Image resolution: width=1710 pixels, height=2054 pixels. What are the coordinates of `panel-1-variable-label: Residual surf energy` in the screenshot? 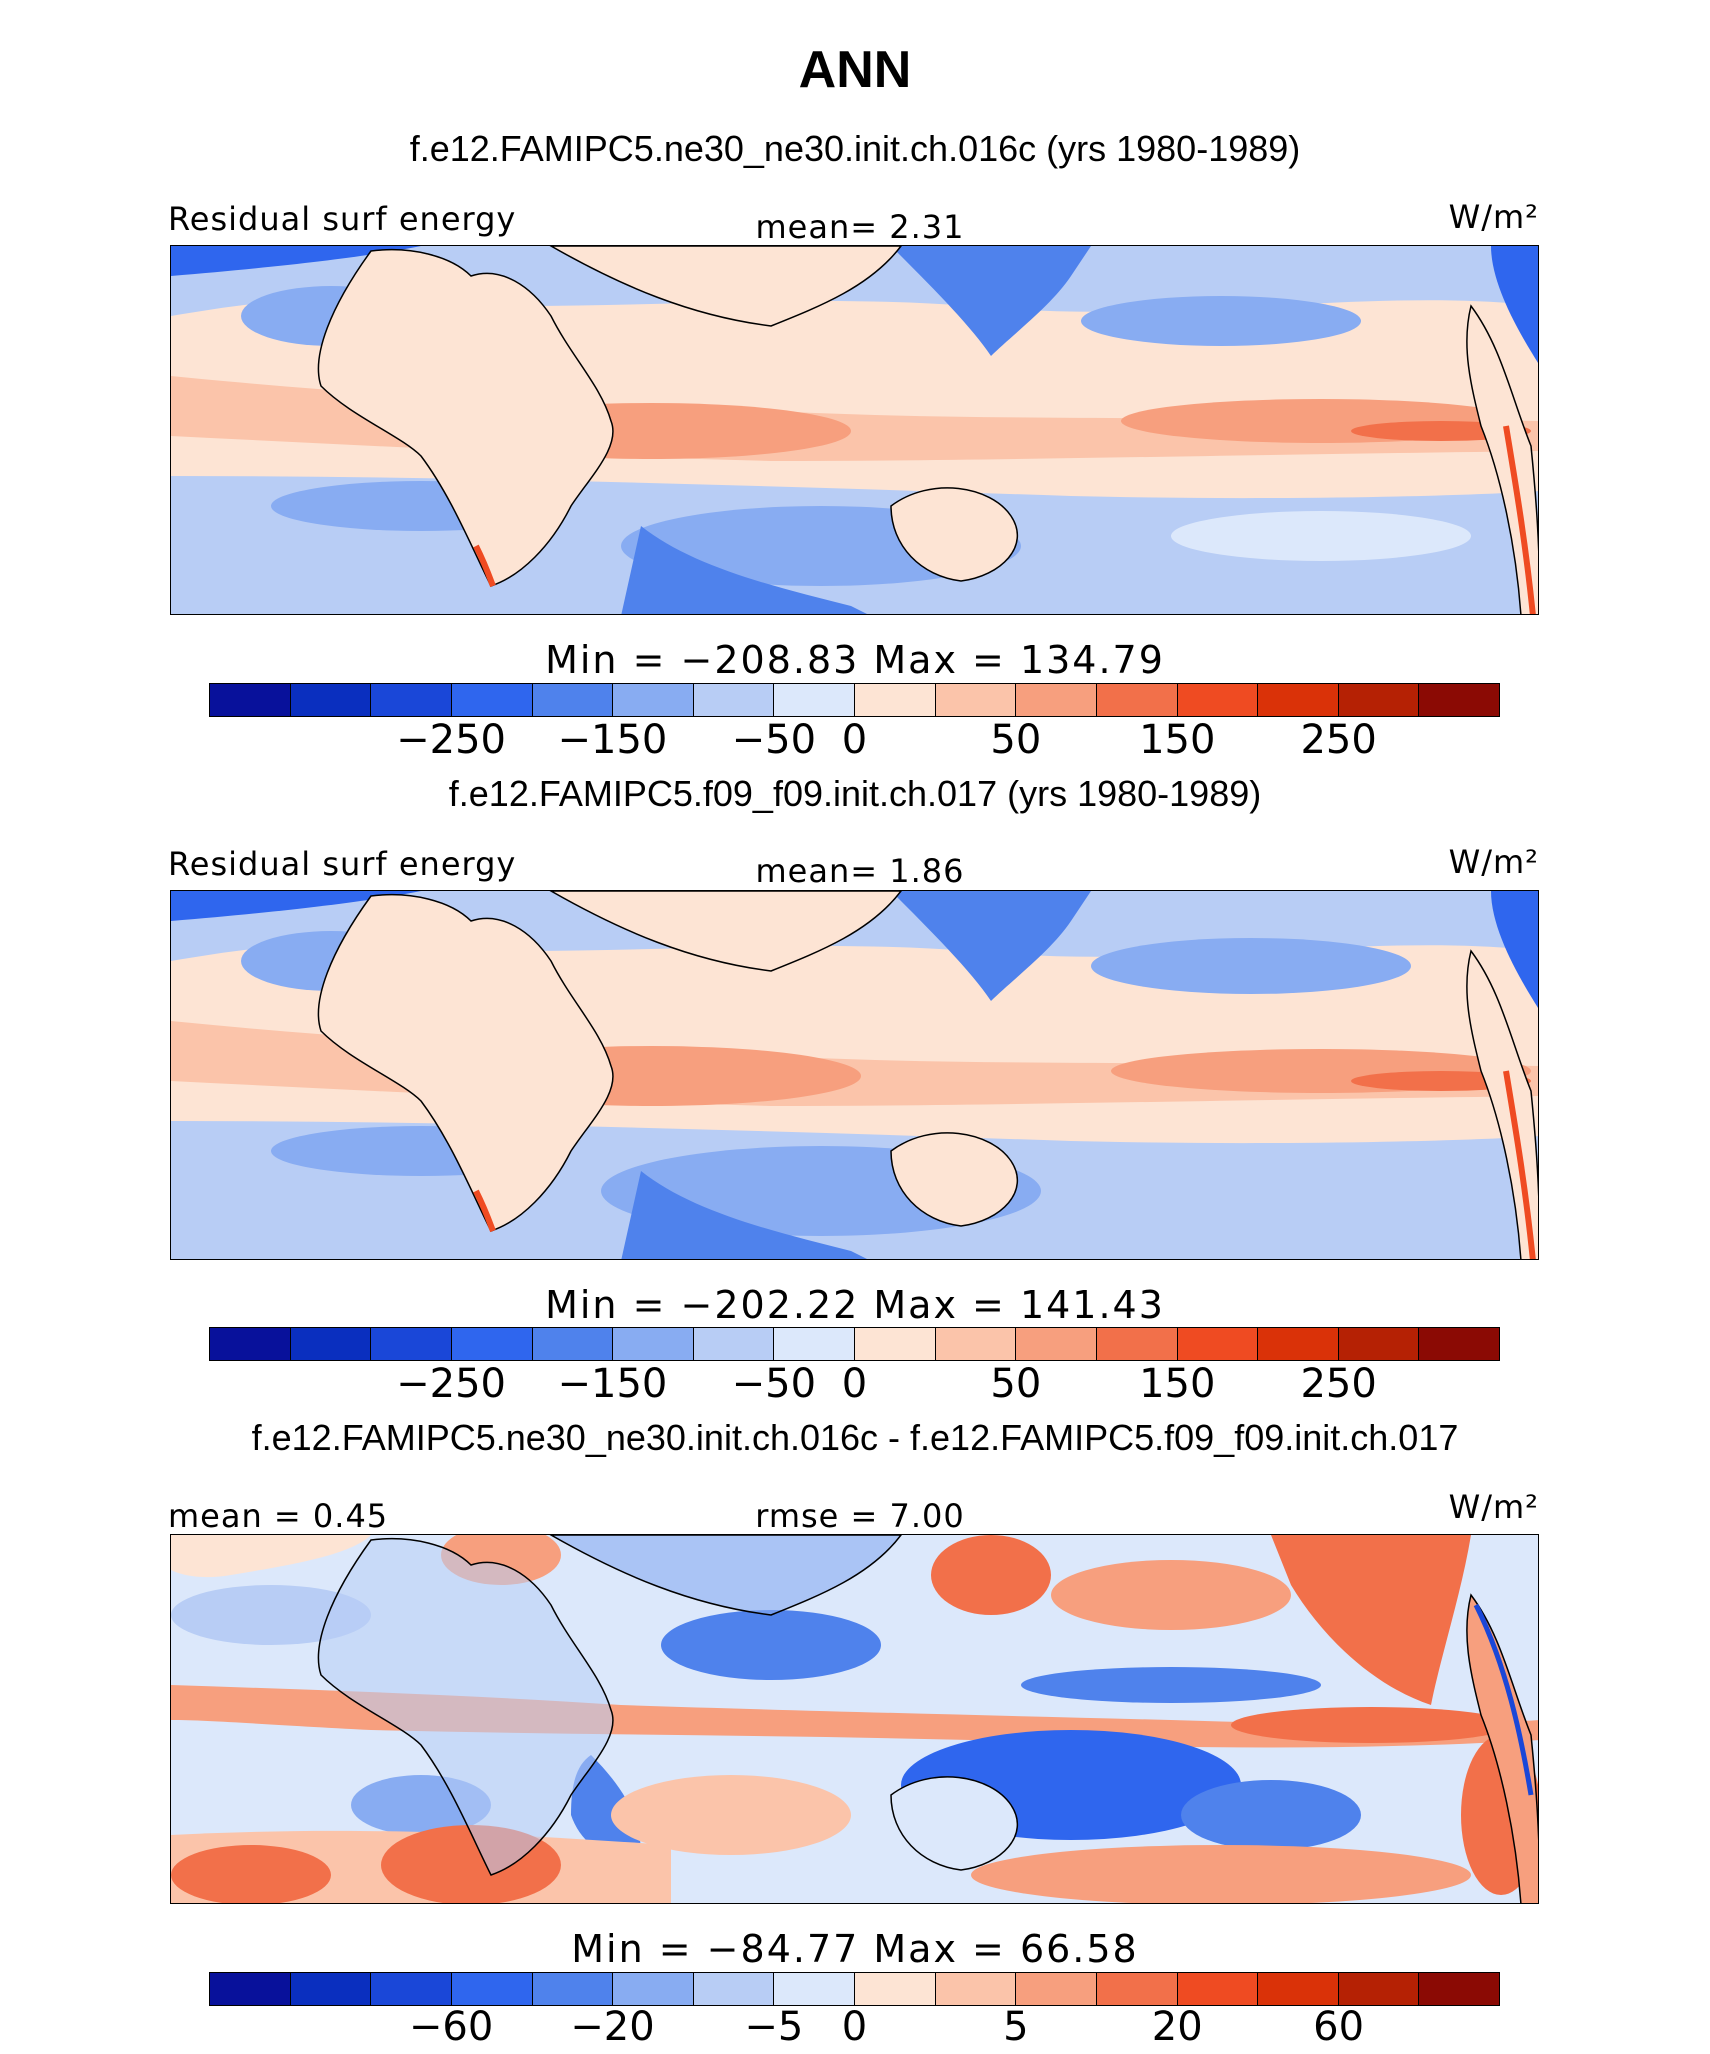 It's located at (342, 219).